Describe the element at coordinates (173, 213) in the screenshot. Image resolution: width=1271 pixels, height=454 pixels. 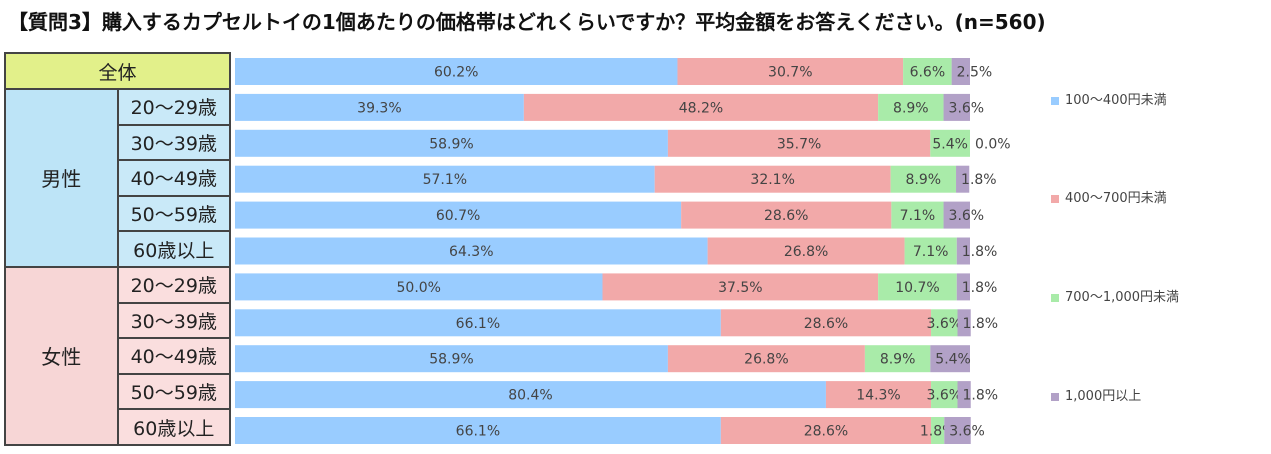
I see `row-label-male-age: 50～59歳` at that location.